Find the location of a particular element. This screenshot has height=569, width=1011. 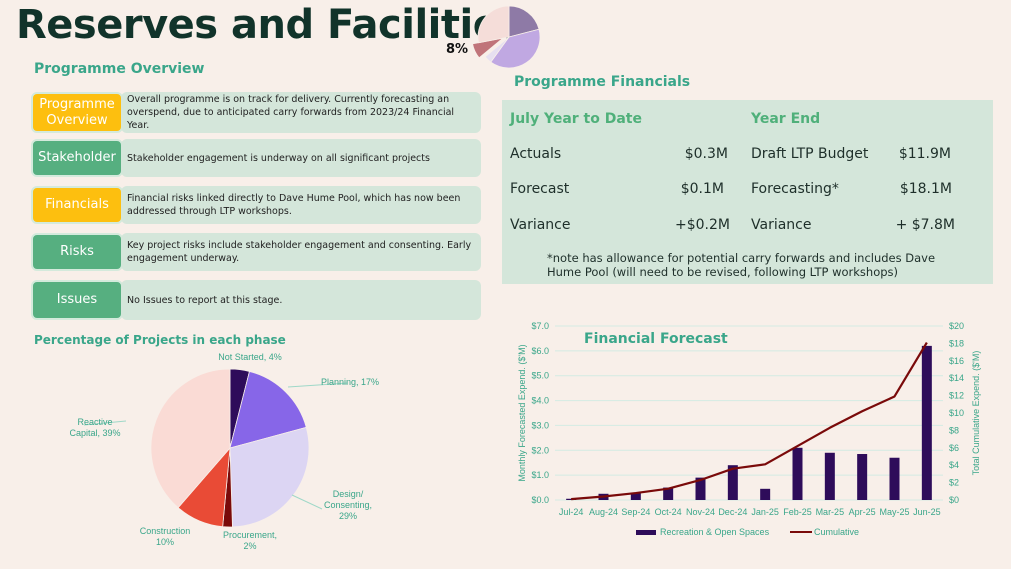

y-axis-title: Monthly Forecasted Expend. ($'M) is located at coordinates (522, 412).